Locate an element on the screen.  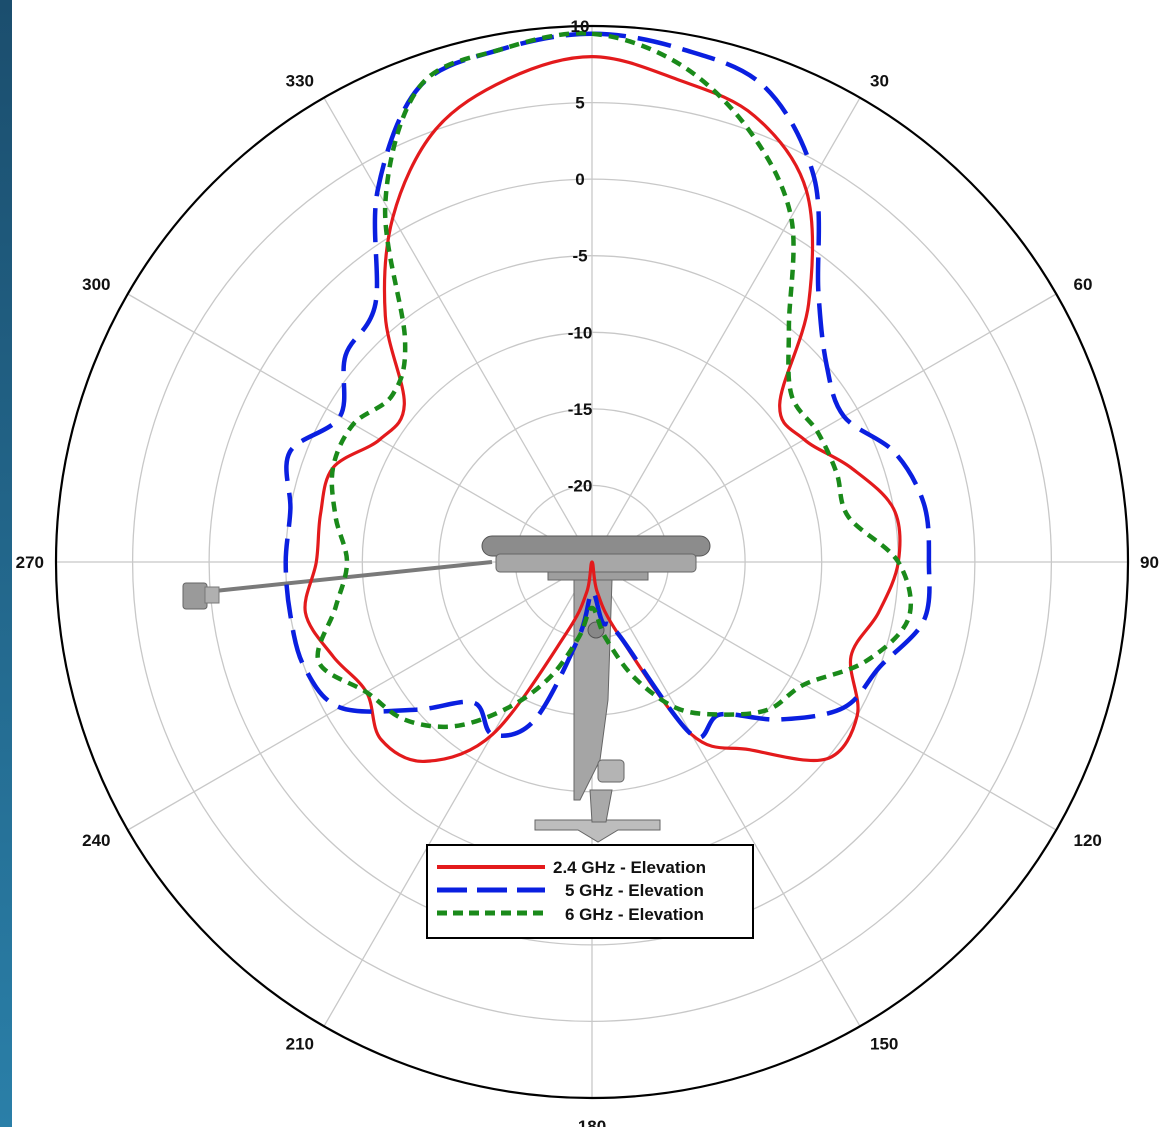
radial-tick-label: -20 is located at coordinates (580, 485).